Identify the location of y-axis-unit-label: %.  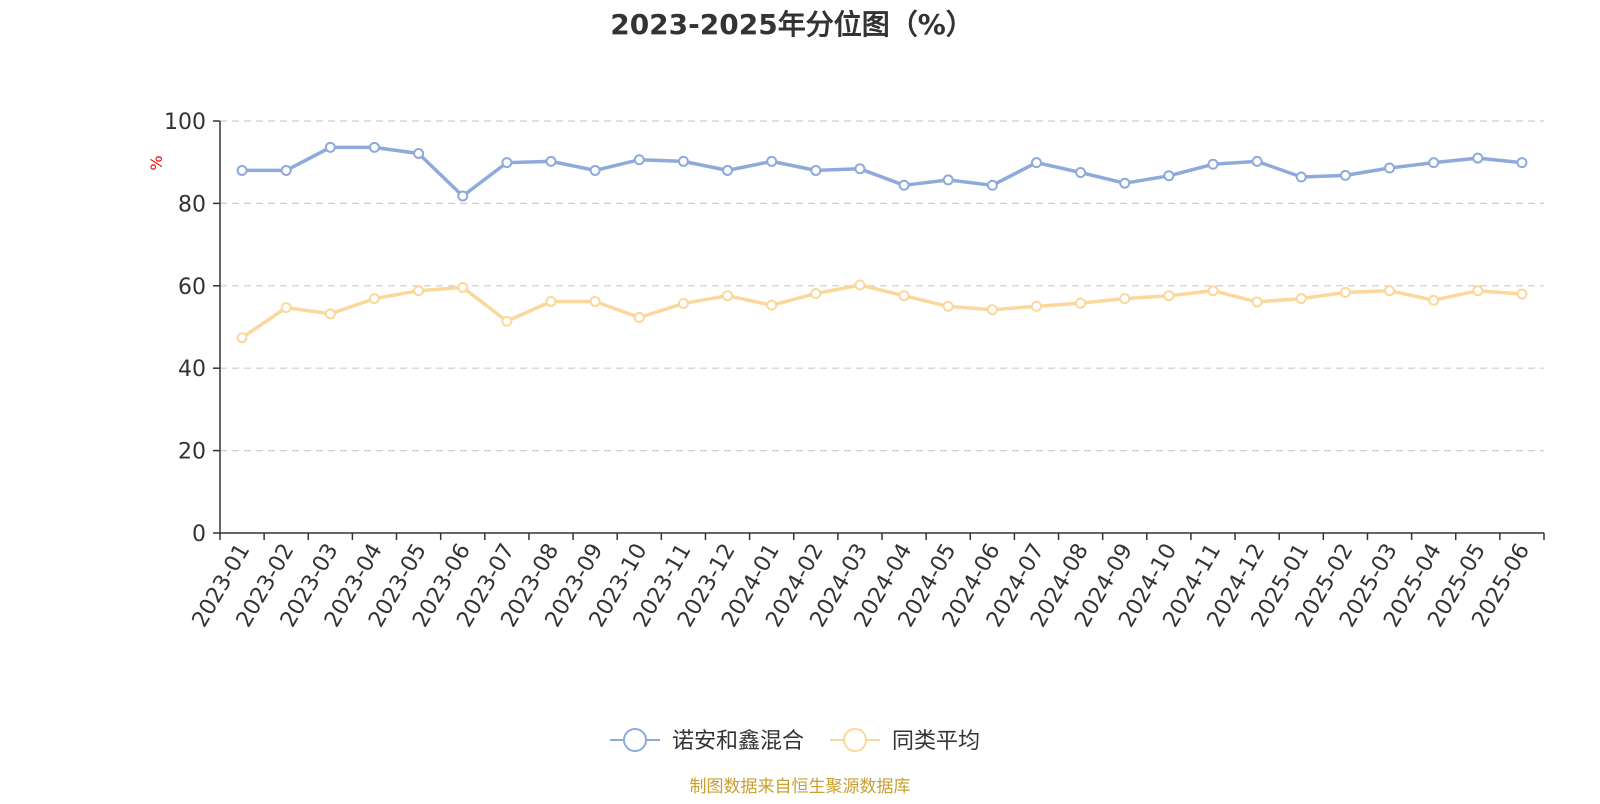
(156, 162).